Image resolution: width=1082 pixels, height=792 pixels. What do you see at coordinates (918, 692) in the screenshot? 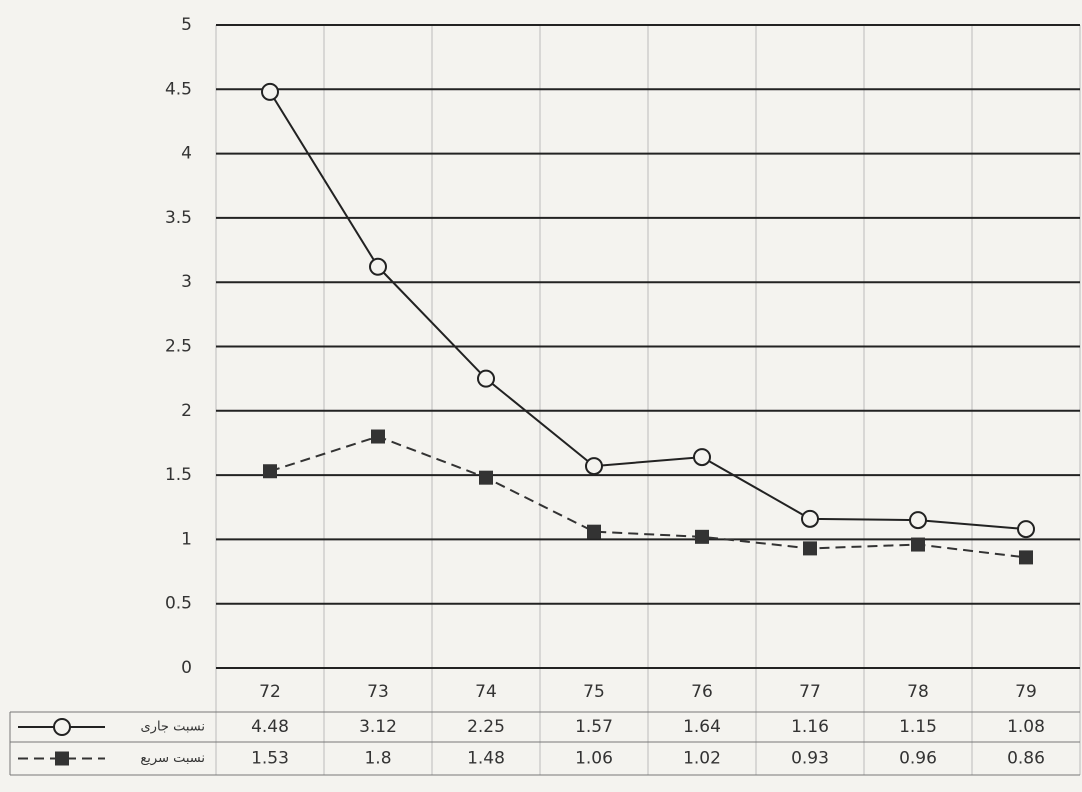
I see `x-tick-label: 78` at bounding box center [918, 692].